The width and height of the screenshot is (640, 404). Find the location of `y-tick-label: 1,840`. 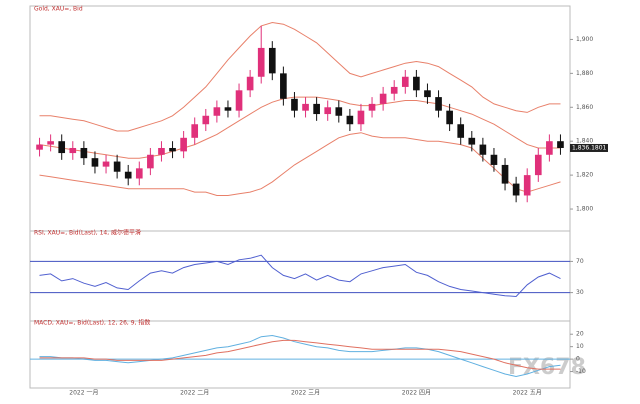

y-tick-label: 1,840 is located at coordinates (584, 141).